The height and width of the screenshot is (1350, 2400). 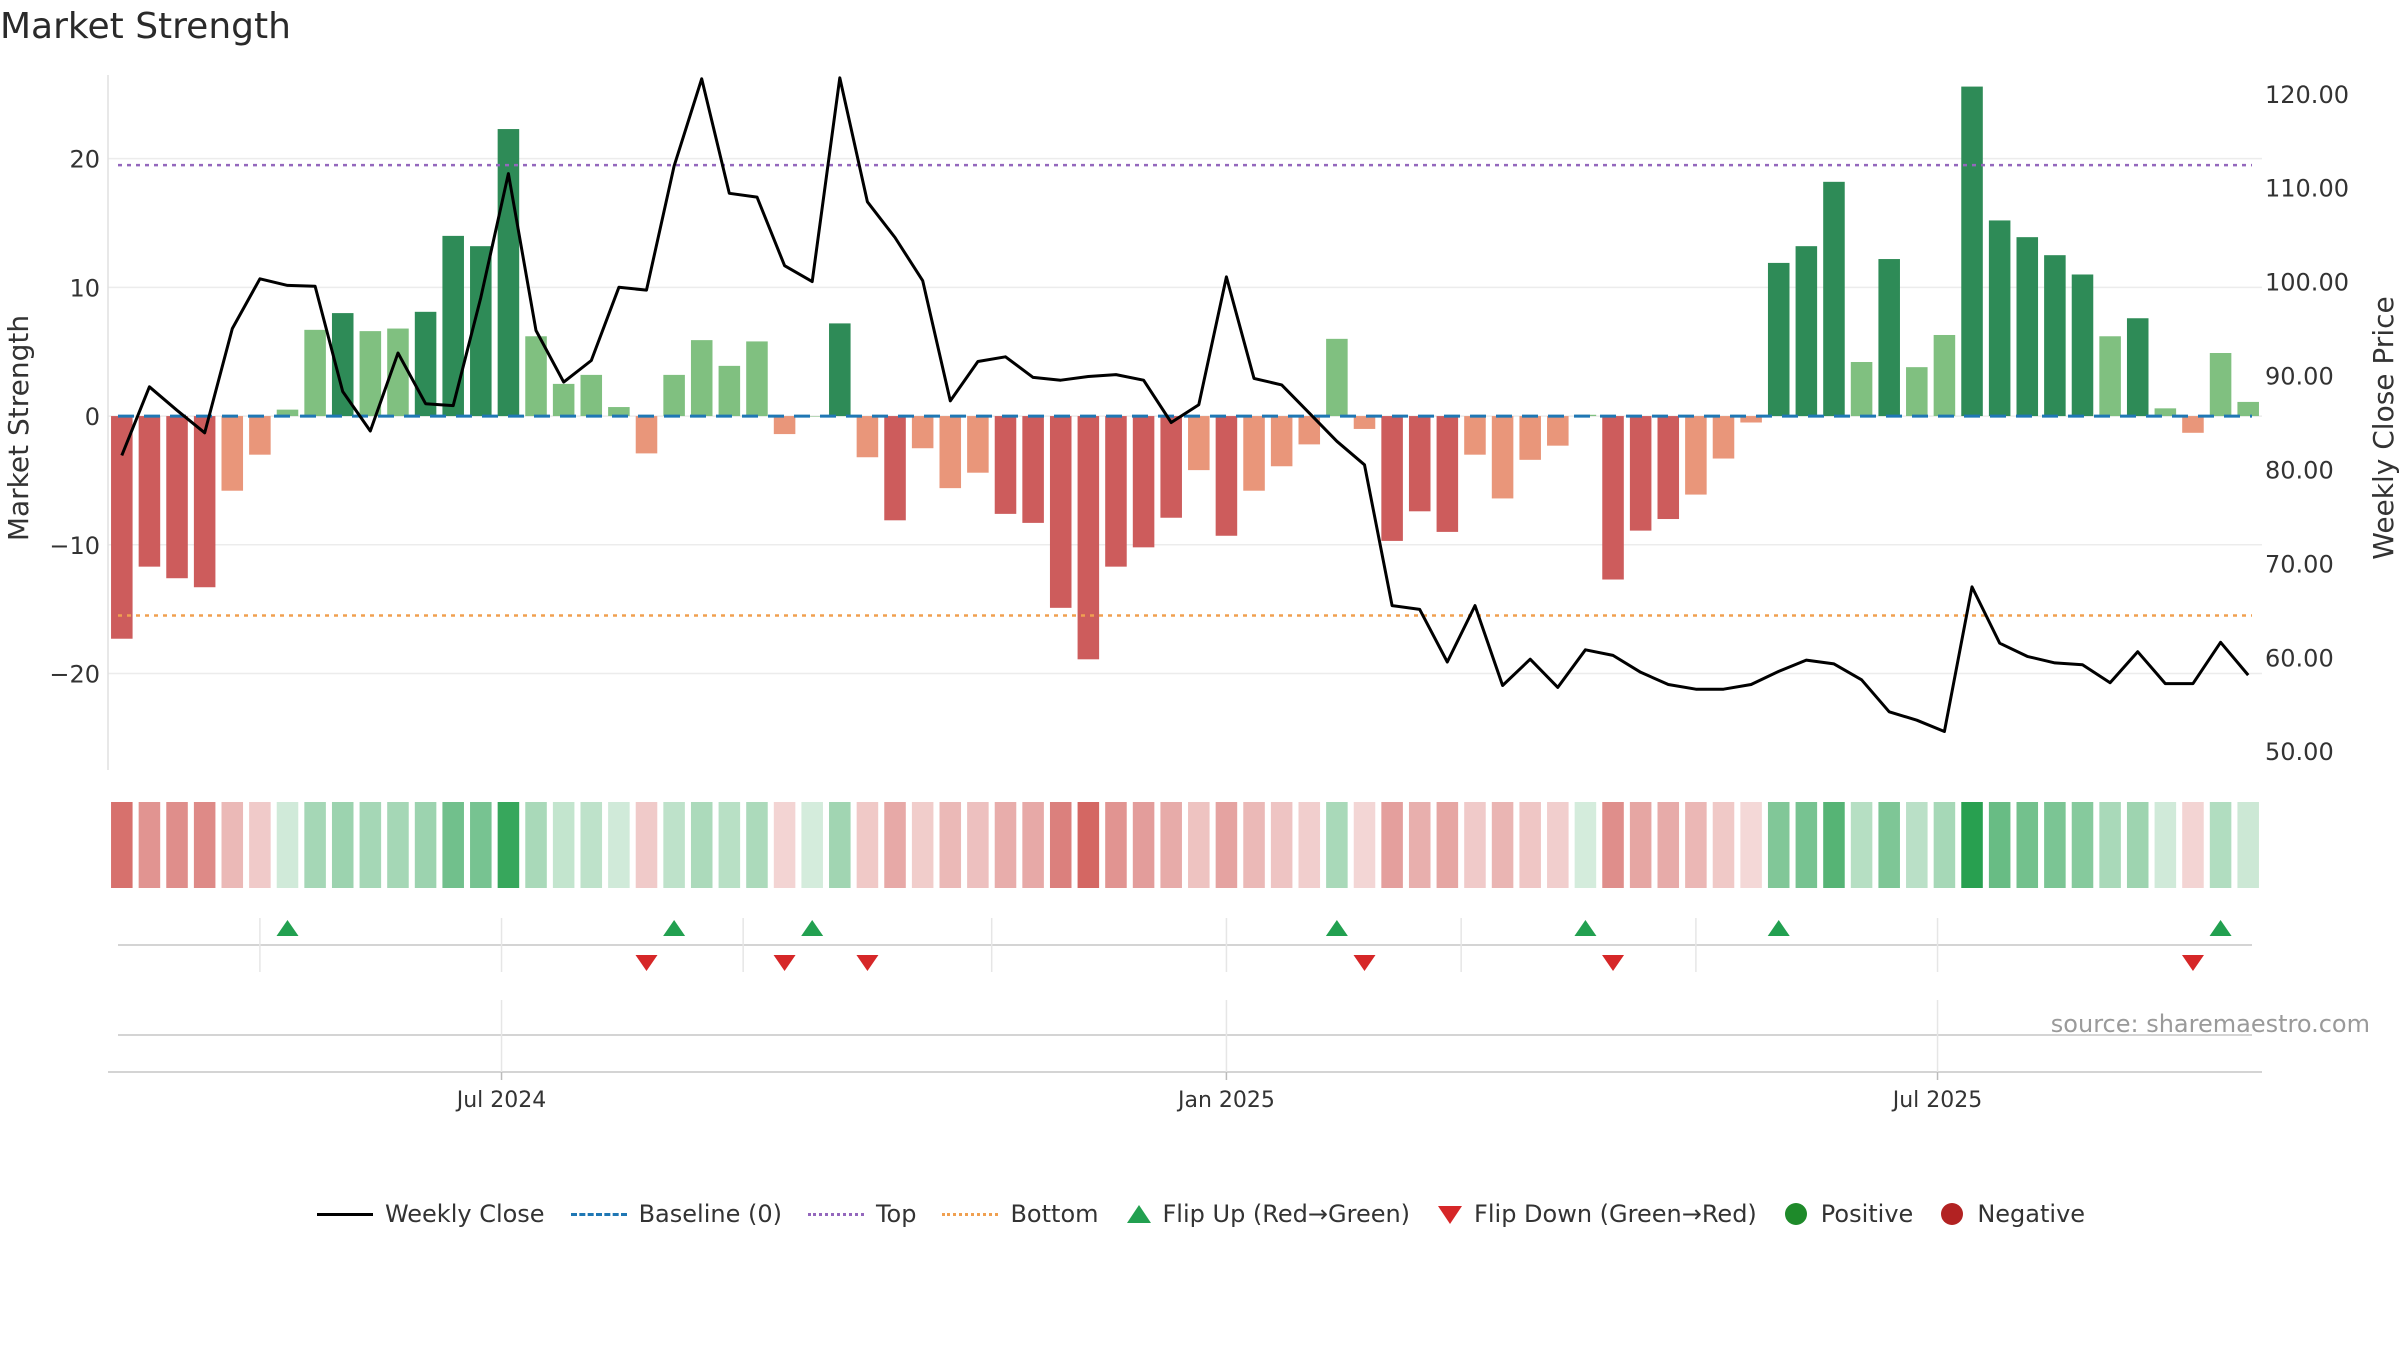 What do you see at coordinates (18, 428) in the screenshot?
I see `y-axis-title: Market Strength` at bounding box center [18, 428].